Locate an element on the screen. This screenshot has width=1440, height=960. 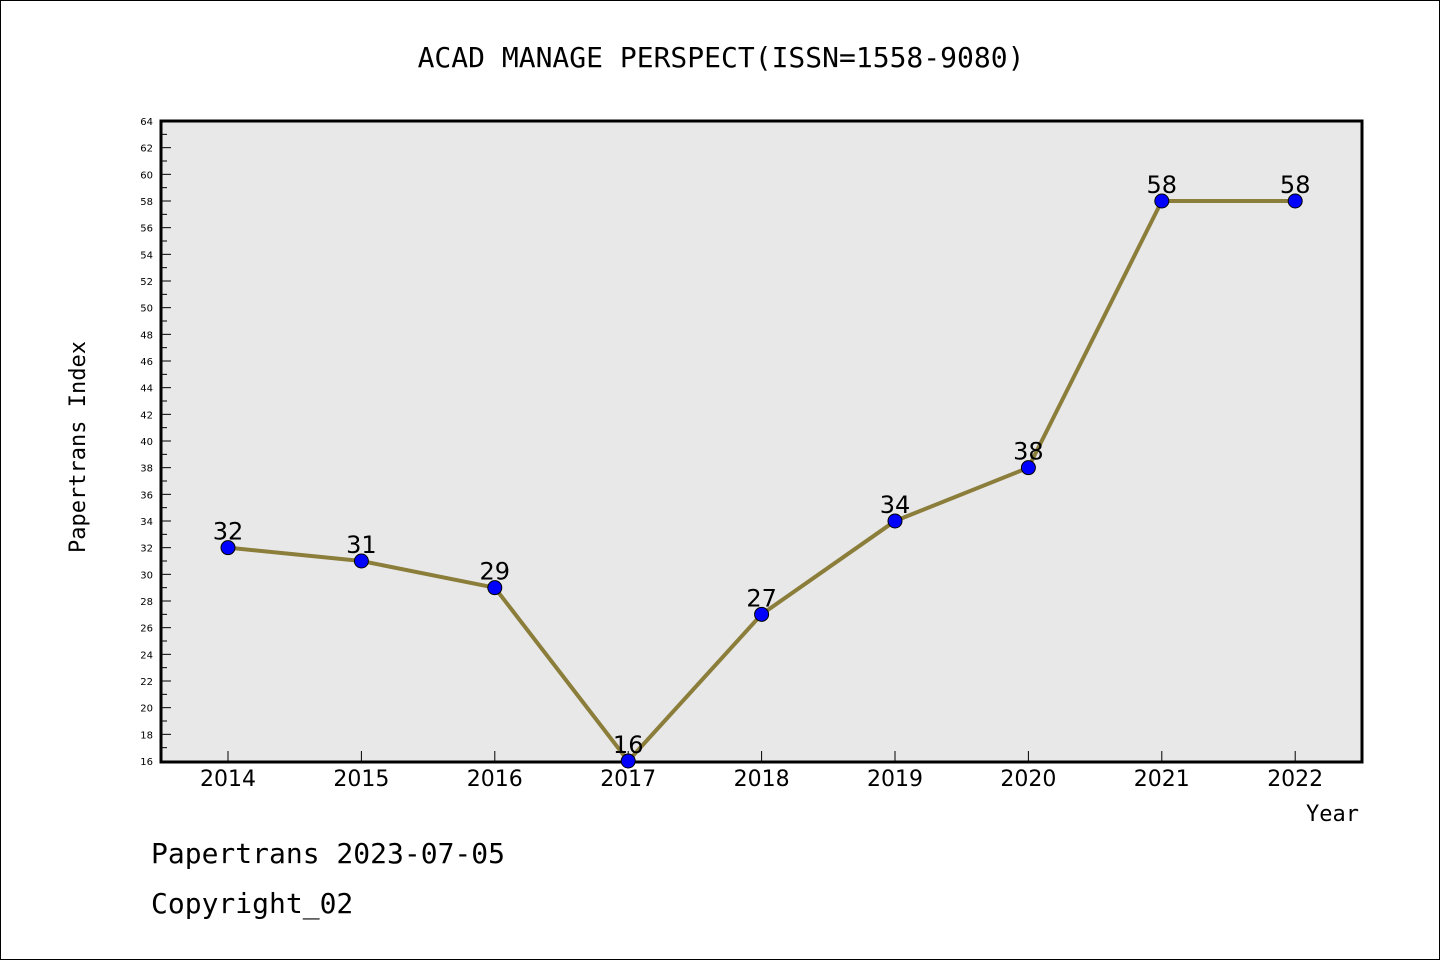
x-tick-label: 2015 is located at coordinates (361, 779).